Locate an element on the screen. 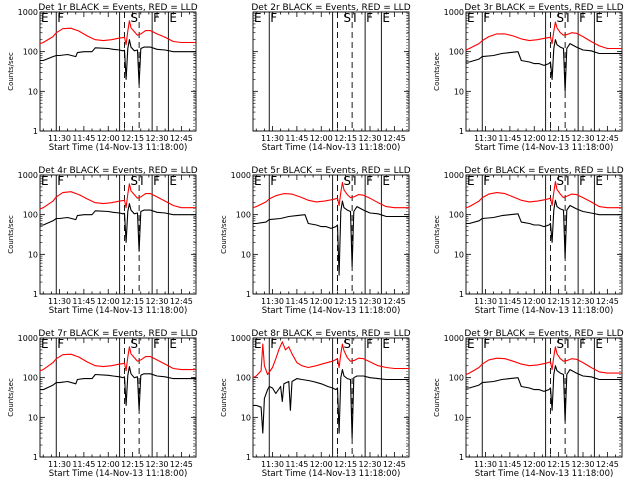 This screenshot has width=640, height=480. panel-title: Det 9r BLACK = Events, RED = LLD is located at coordinates (543, 334).